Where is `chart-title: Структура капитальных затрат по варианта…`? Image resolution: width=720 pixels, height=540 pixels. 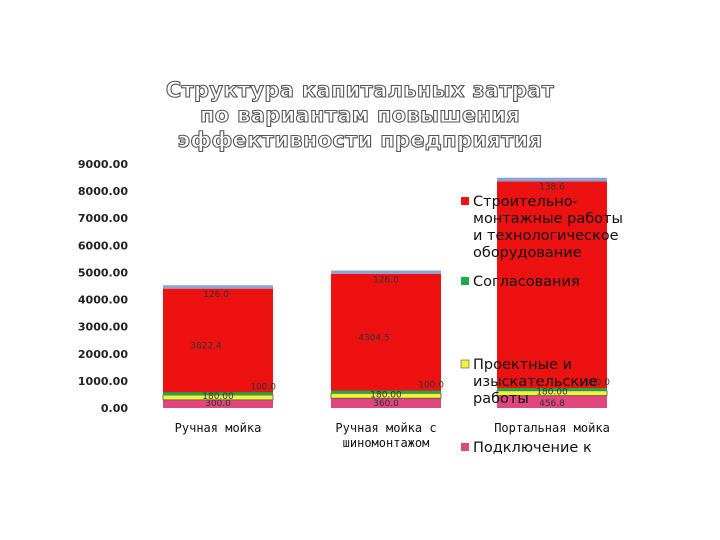
chart-title: Структура капитальных затрат по варианта… is located at coordinates (360, 114).